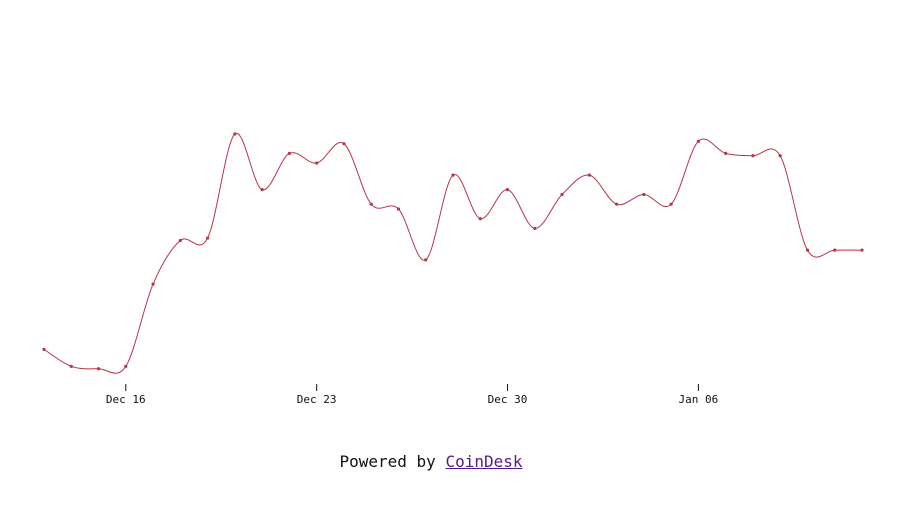  I want to click on footer-prefix: Powered by, so click(392, 461).